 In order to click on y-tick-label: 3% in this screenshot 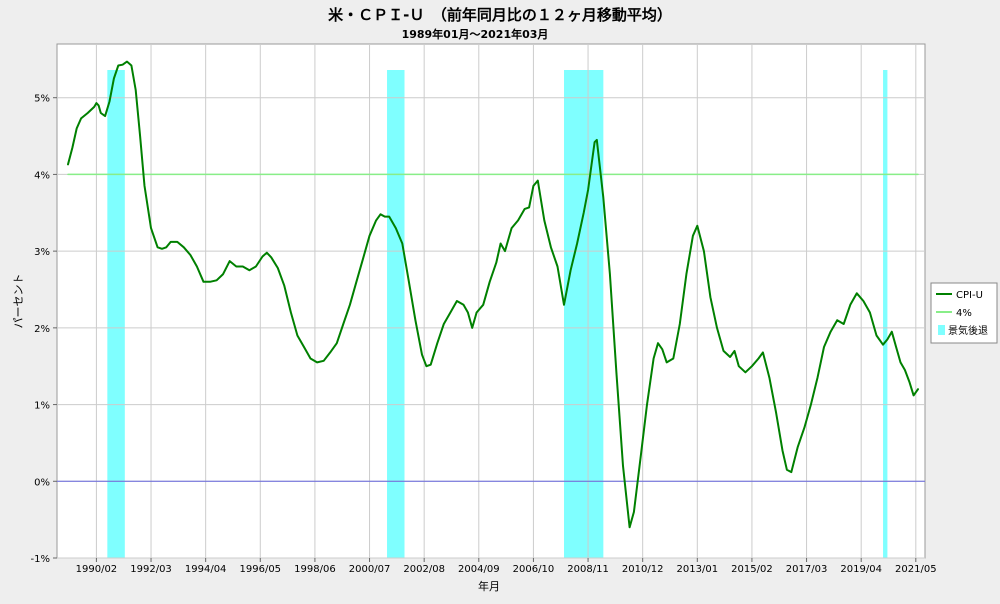, I will do `click(42, 252)`.